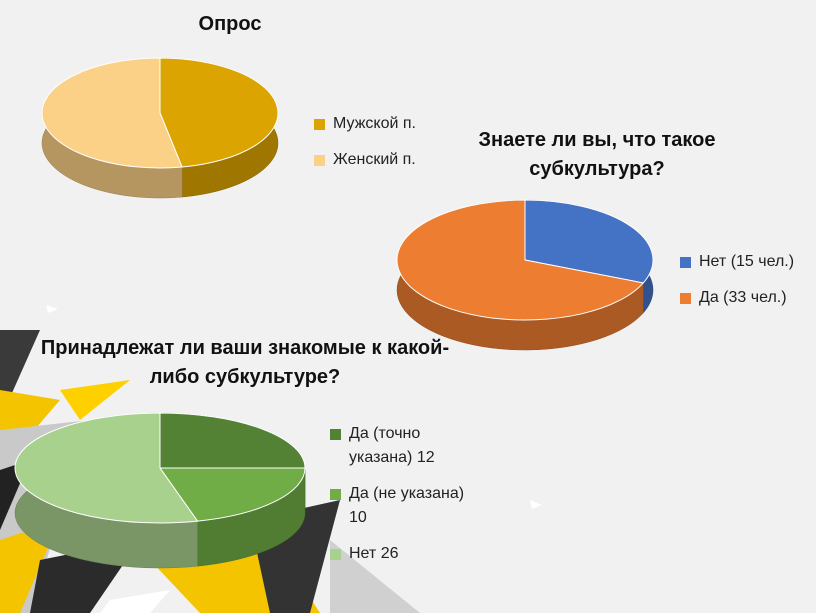 The width and height of the screenshot is (816, 613). I want to click on legend: Нет (15 чел.) Да (33 чел.), so click(747, 286).